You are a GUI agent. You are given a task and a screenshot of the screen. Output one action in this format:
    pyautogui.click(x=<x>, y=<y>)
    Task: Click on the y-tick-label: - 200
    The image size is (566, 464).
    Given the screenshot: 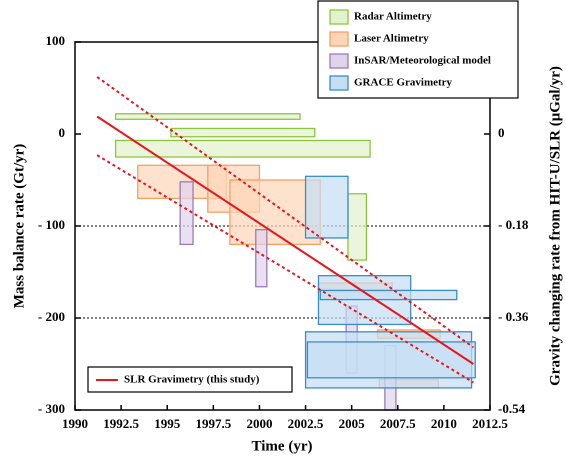 What is the action you would take?
    pyautogui.click(x=51, y=316)
    